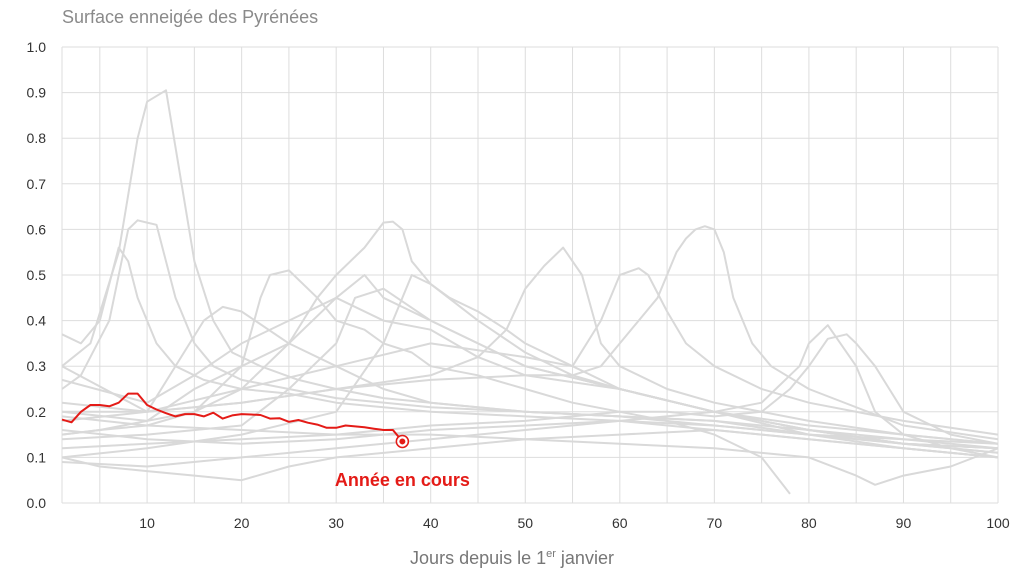  What do you see at coordinates (37, 93) in the screenshot?
I see `y-tick-label: 0.9` at bounding box center [37, 93].